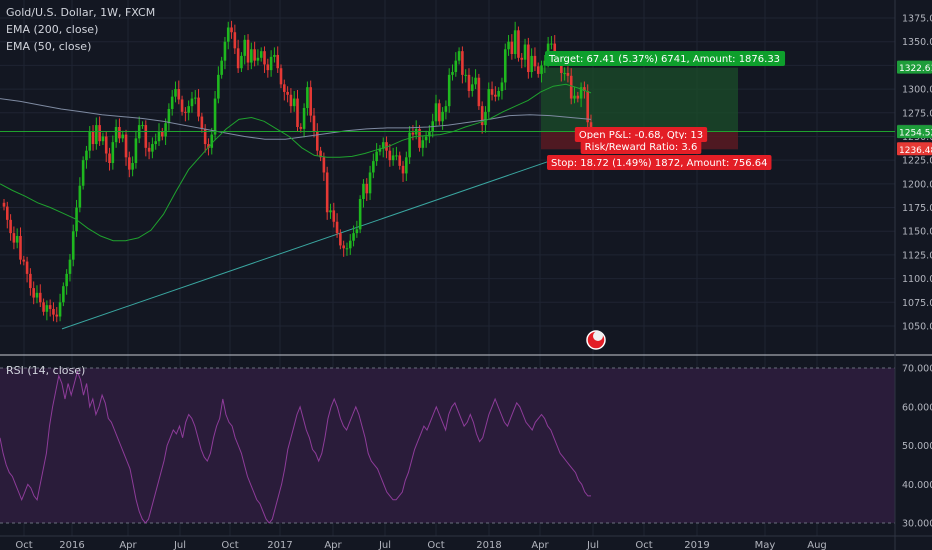 The height and width of the screenshot is (550, 932). What do you see at coordinates (917, 184) in the screenshot?
I see `price-tick-label: 1200.00` at bounding box center [917, 184].